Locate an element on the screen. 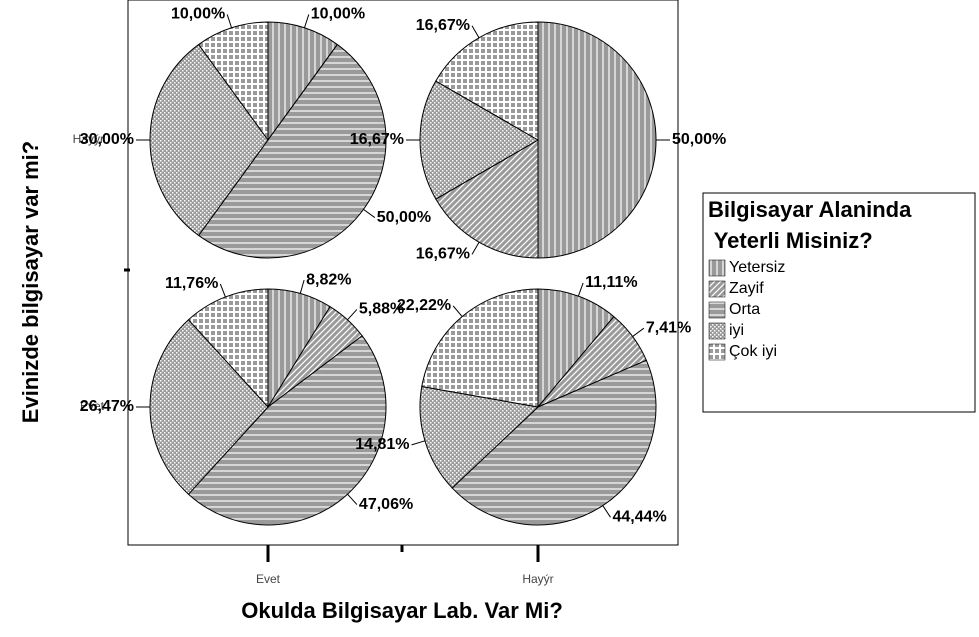 This screenshot has width=979, height=637. value-label: 47,06% is located at coordinates (386, 504).